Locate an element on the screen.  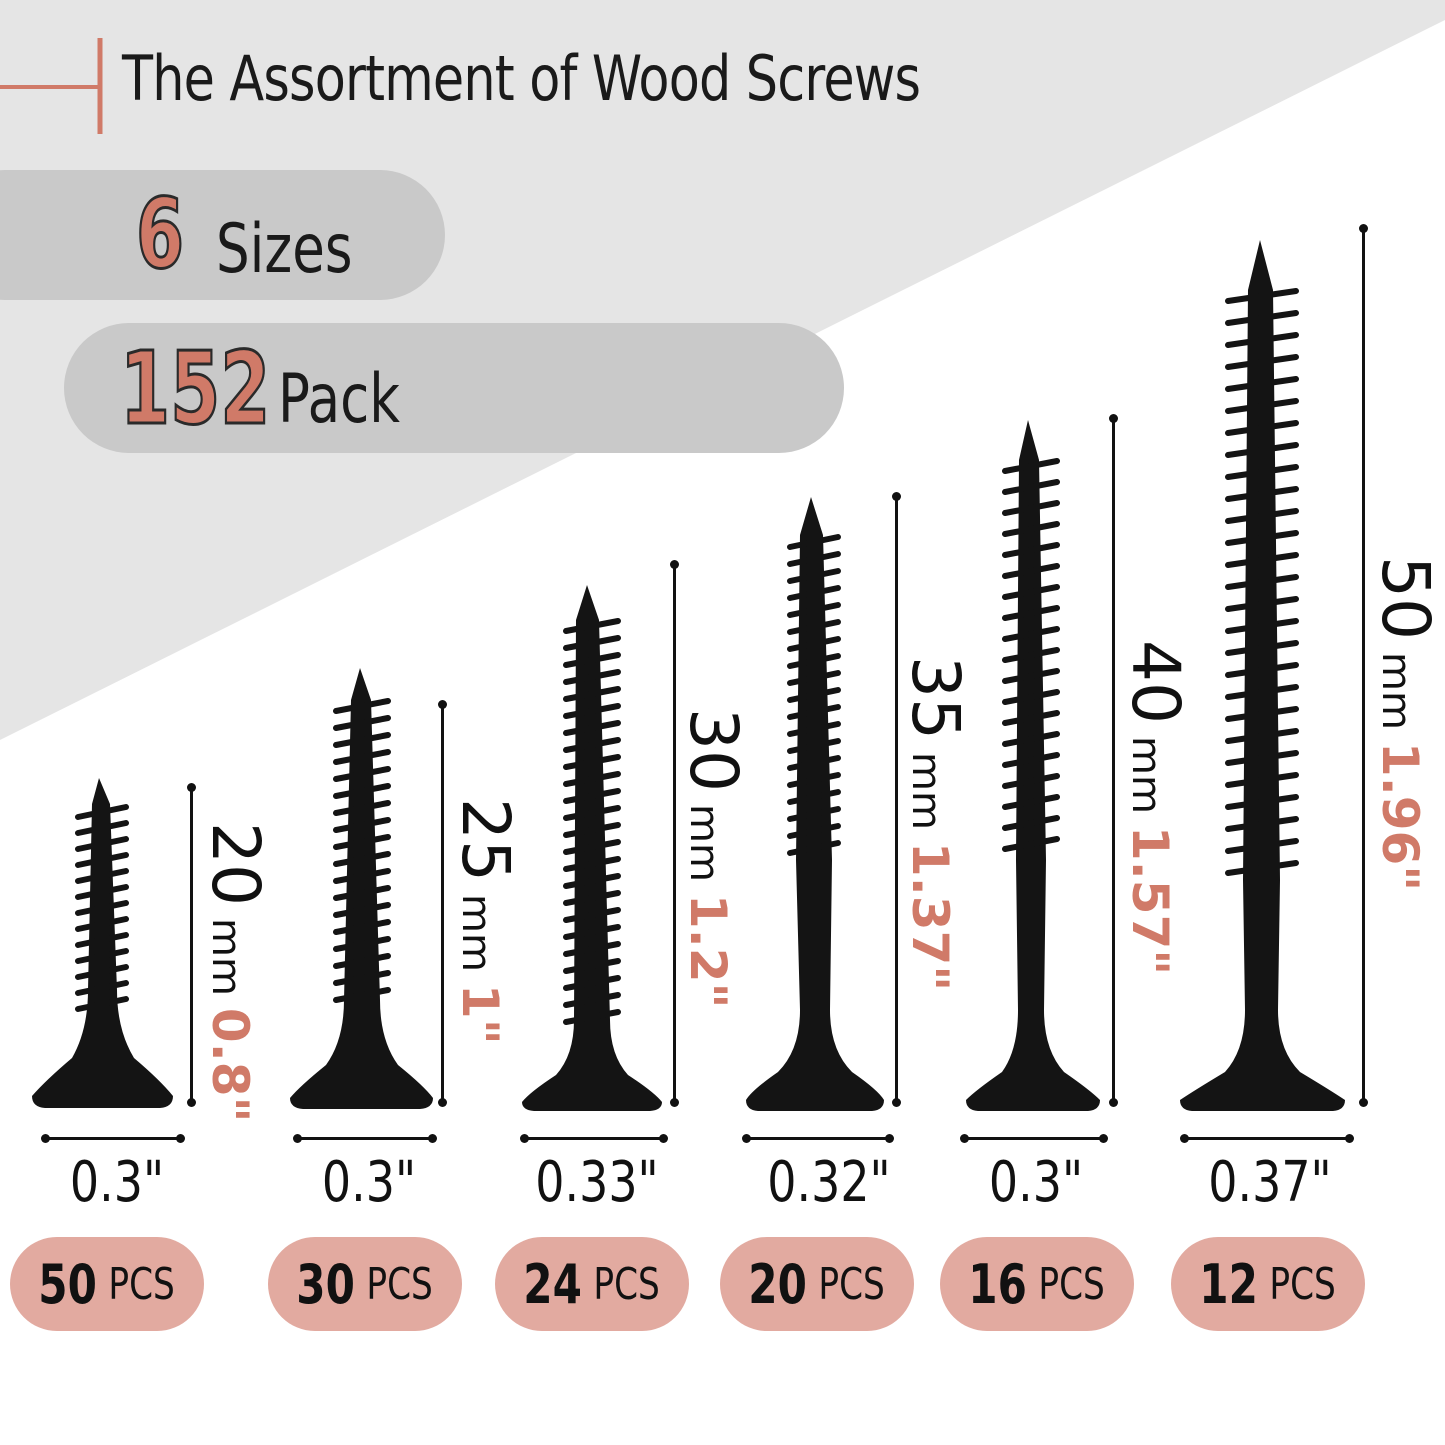
quantity-count: 30 is located at coordinates (325, 1284).